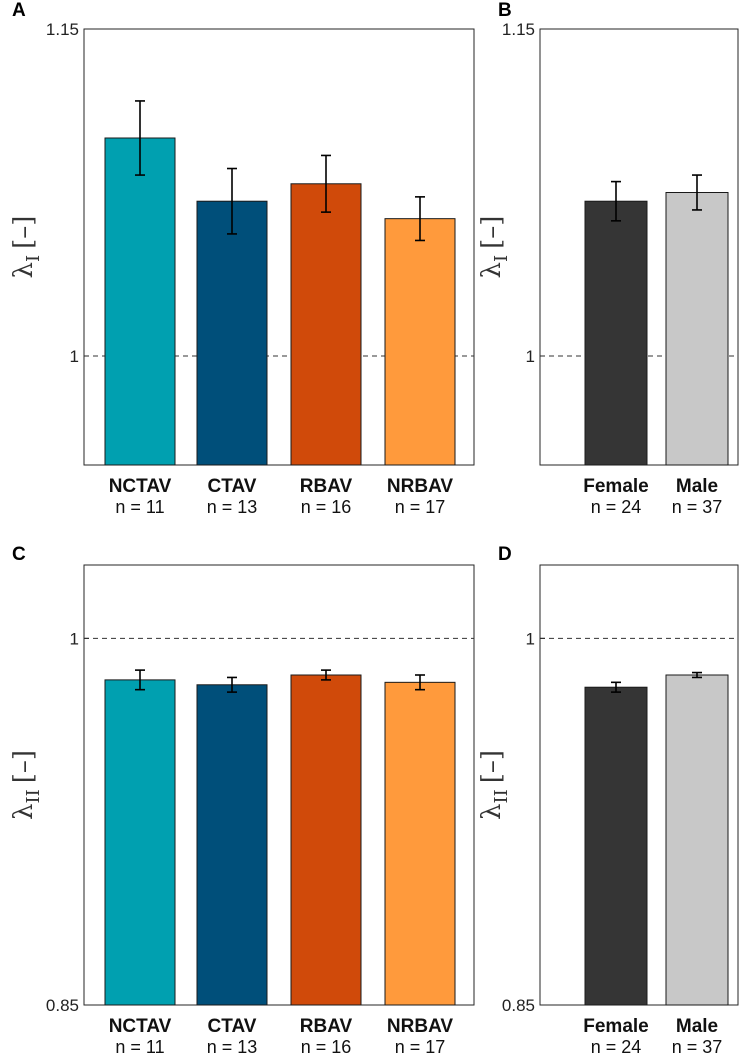 This screenshot has height=1053, width=747. What do you see at coordinates (505, 10) in the screenshot?
I see `panel-letter: B` at bounding box center [505, 10].